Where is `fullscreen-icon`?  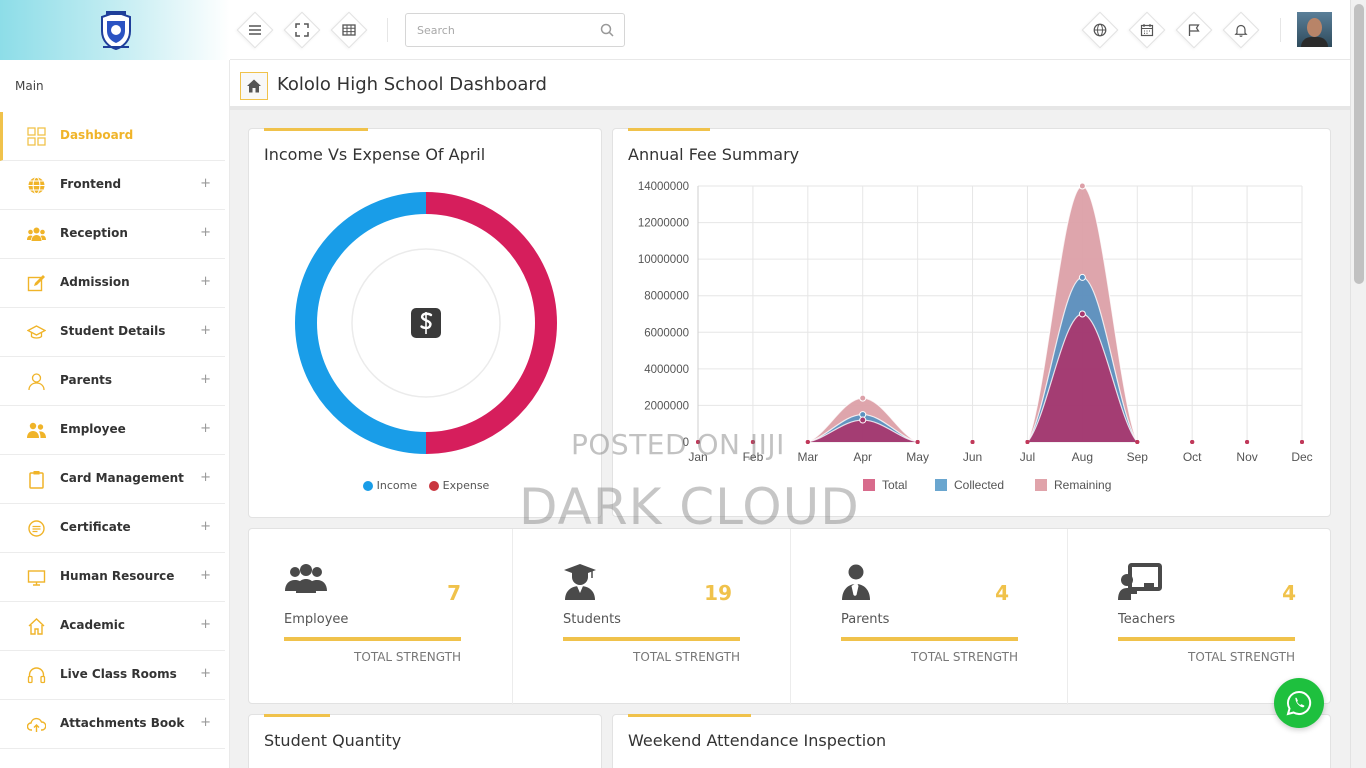
fullscreen-icon is located at coordinates (302, 30).